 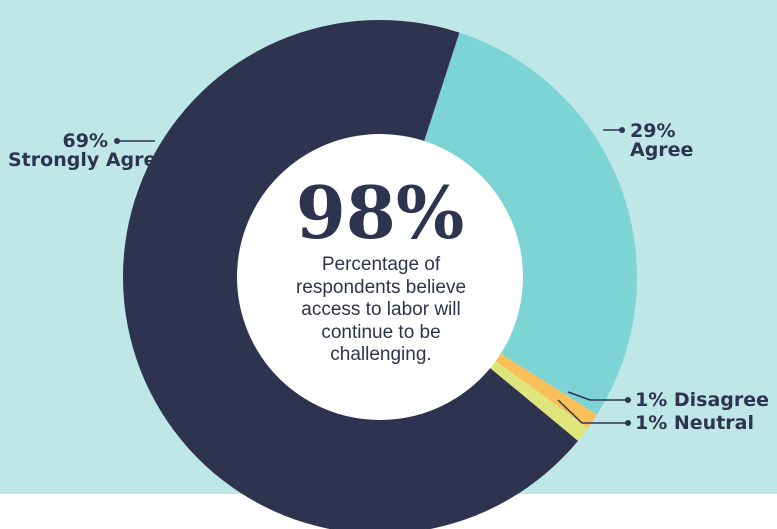 I want to click on label-disagree: 1% Disagree, so click(x=702, y=400).